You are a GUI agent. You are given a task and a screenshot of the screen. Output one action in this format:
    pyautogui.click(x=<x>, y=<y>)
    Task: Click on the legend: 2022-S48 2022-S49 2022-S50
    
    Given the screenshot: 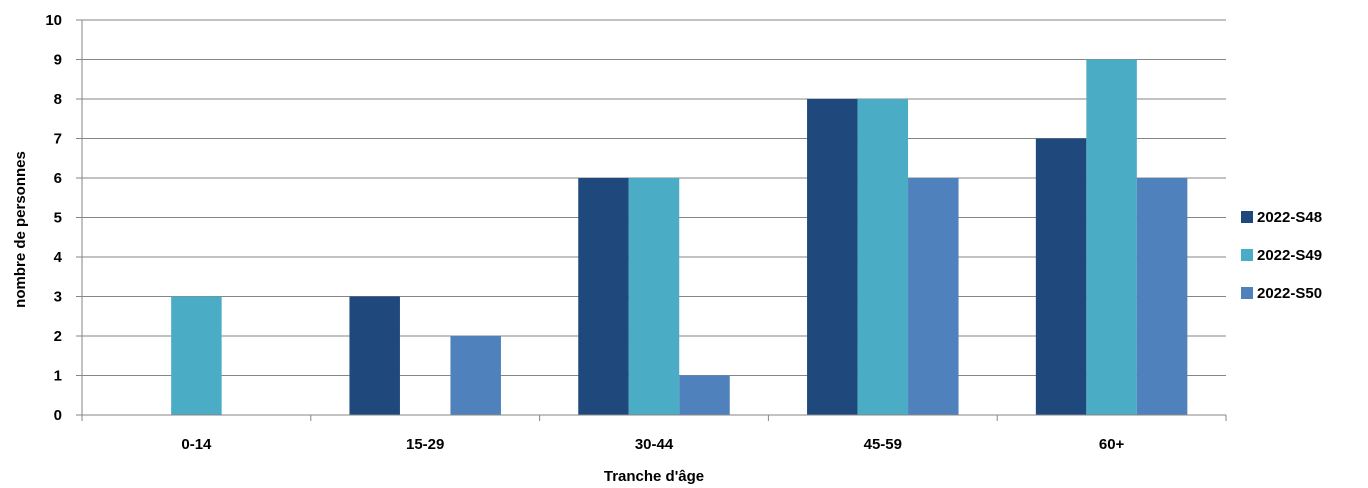 What is the action you would take?
    pyautogui.click(x=1281, y=255)
    